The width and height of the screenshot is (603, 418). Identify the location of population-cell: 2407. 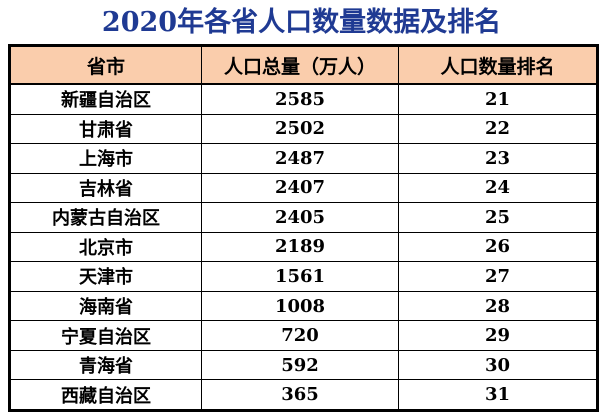
(300, 188).